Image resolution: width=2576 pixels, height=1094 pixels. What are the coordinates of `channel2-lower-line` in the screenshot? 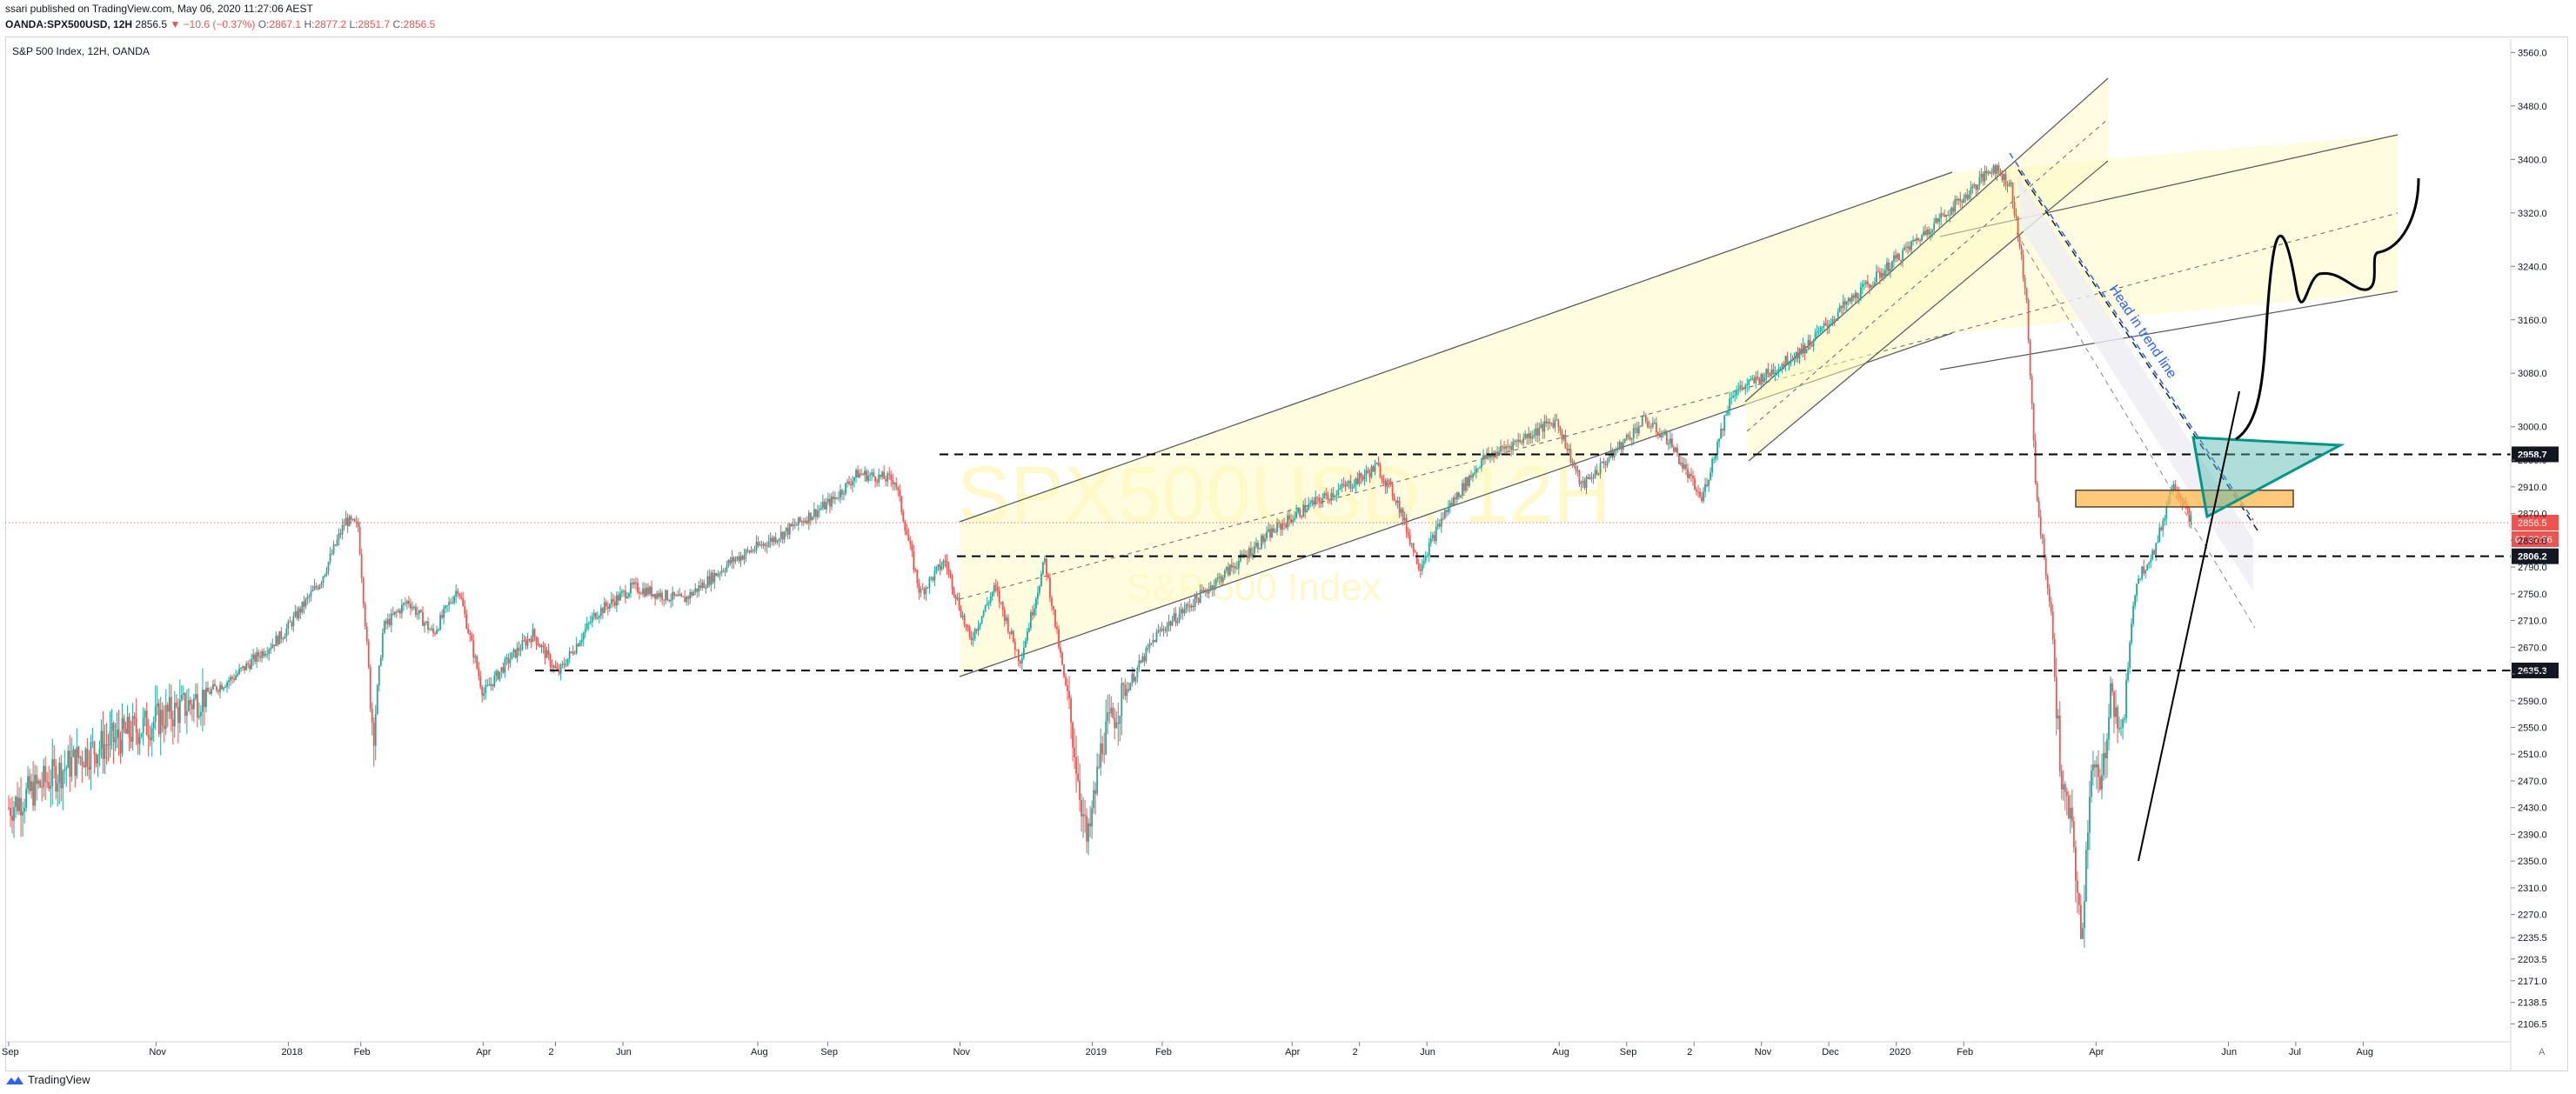 It's located at (2169, 330).